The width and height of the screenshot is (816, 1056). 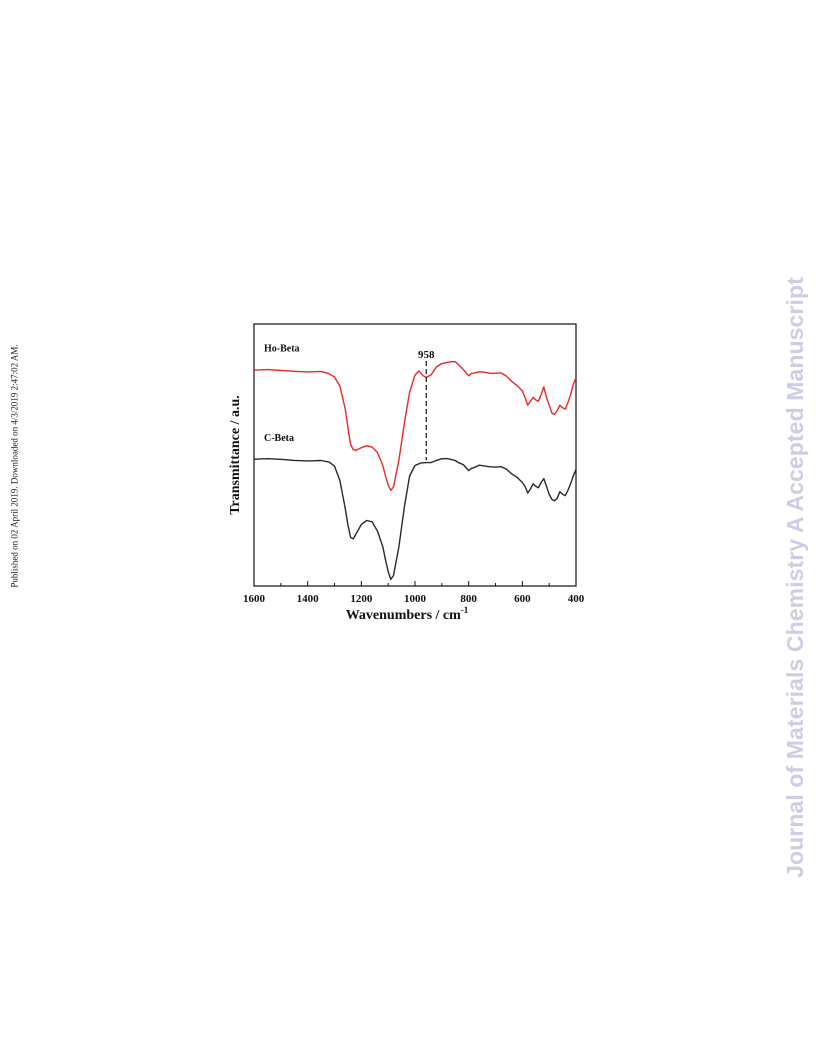 What do you see at coordinates (254, 599) in the screenshot?
I see `x-tick-label-1600: 1600` at bounding box center [254, 599].